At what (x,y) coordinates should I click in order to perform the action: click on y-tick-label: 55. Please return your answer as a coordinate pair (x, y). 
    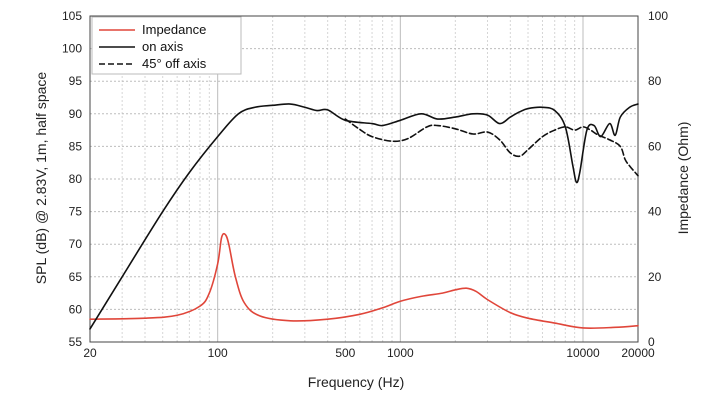
    Looking at the image, I should click on (76, 342).